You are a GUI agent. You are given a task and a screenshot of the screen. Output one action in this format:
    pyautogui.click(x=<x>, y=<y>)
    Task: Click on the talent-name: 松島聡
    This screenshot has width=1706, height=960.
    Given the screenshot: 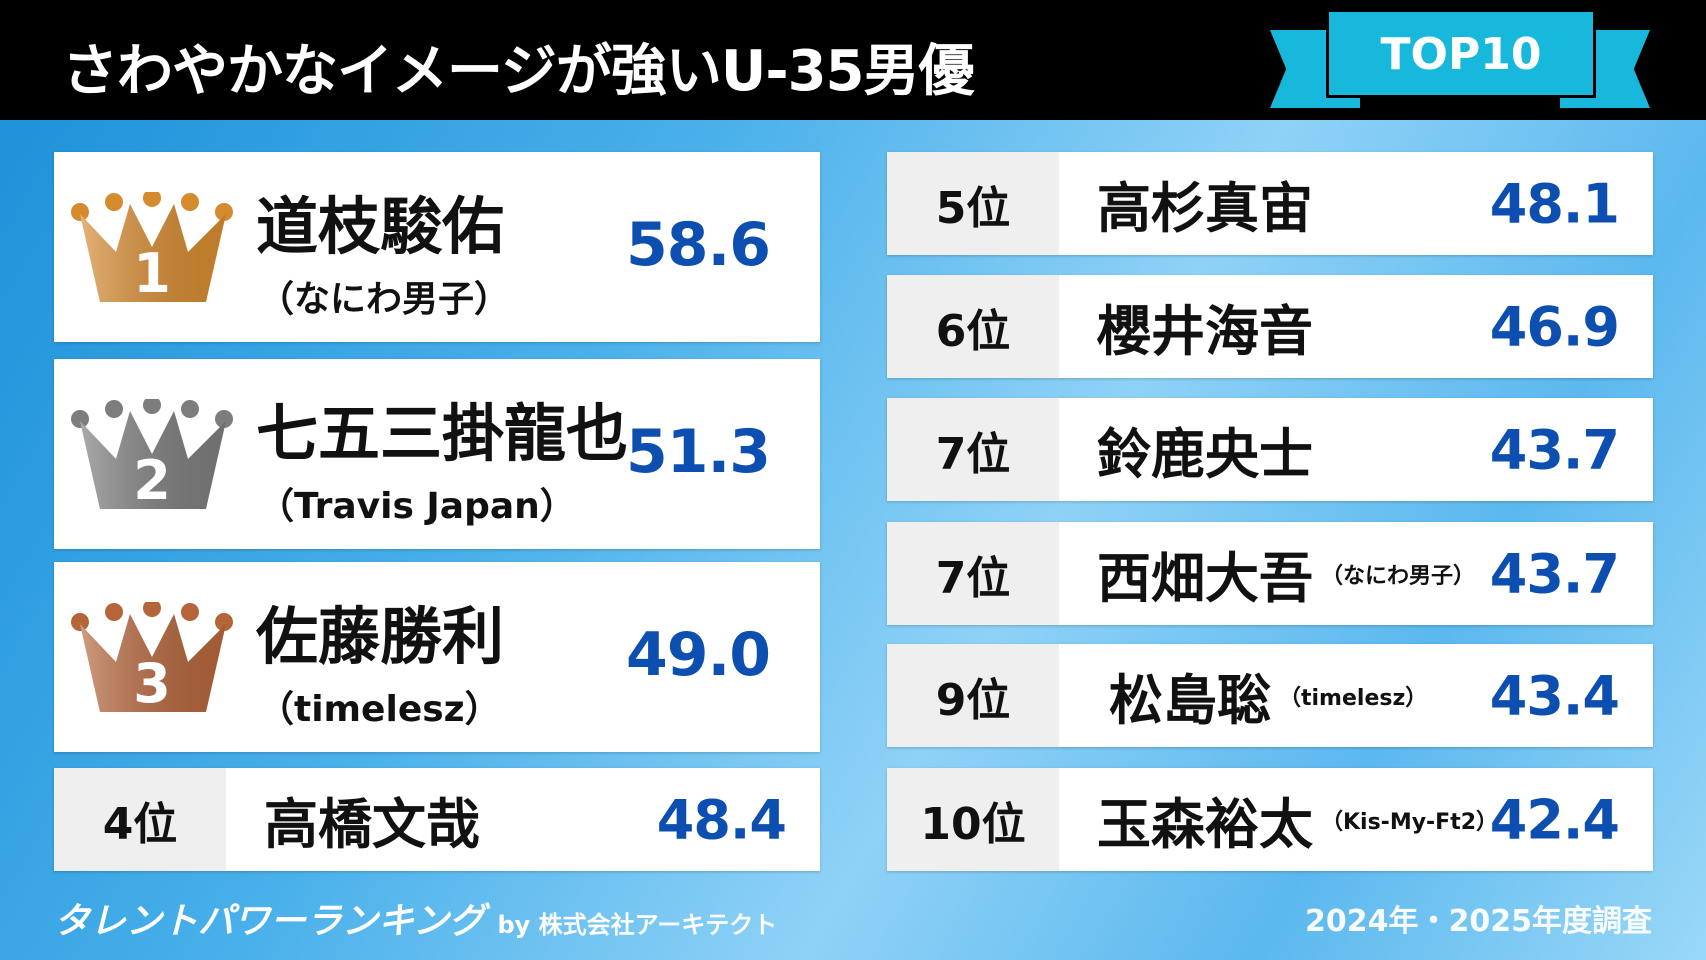 What is the action you would take?
    pyautogui.click(x=1190, y=700)
    